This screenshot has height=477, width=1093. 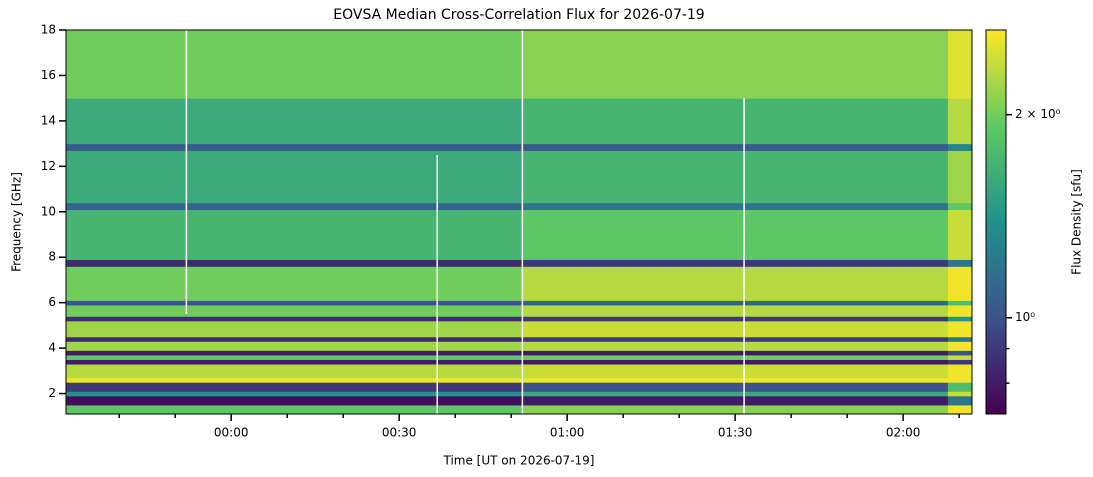 What do you see at coordinates (52, 257) in the screenshot?
I see `y-tick-label: 8` at bounding box center [52, 257].